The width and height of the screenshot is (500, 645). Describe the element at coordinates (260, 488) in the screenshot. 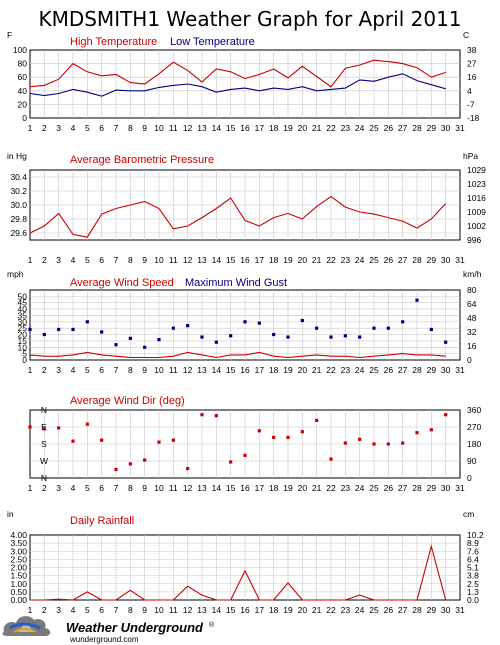

I see `x-tick-label: 17` at that location.